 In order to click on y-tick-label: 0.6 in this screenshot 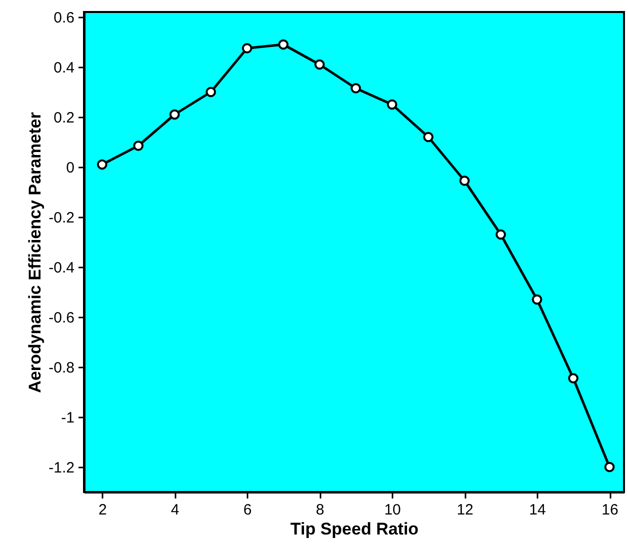, I will do `click(64, 18)`.